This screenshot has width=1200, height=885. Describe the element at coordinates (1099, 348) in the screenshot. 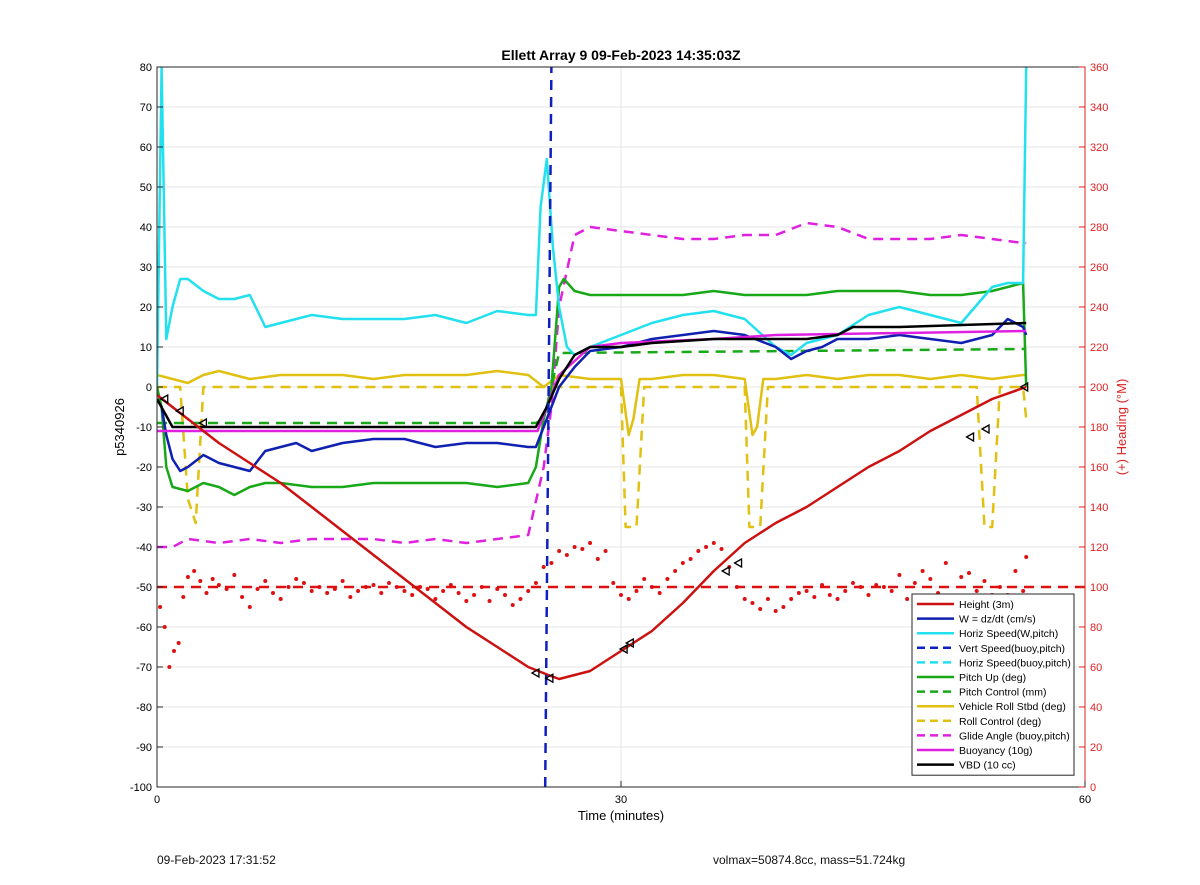

I see `y2-tick-label: 220` at that location.